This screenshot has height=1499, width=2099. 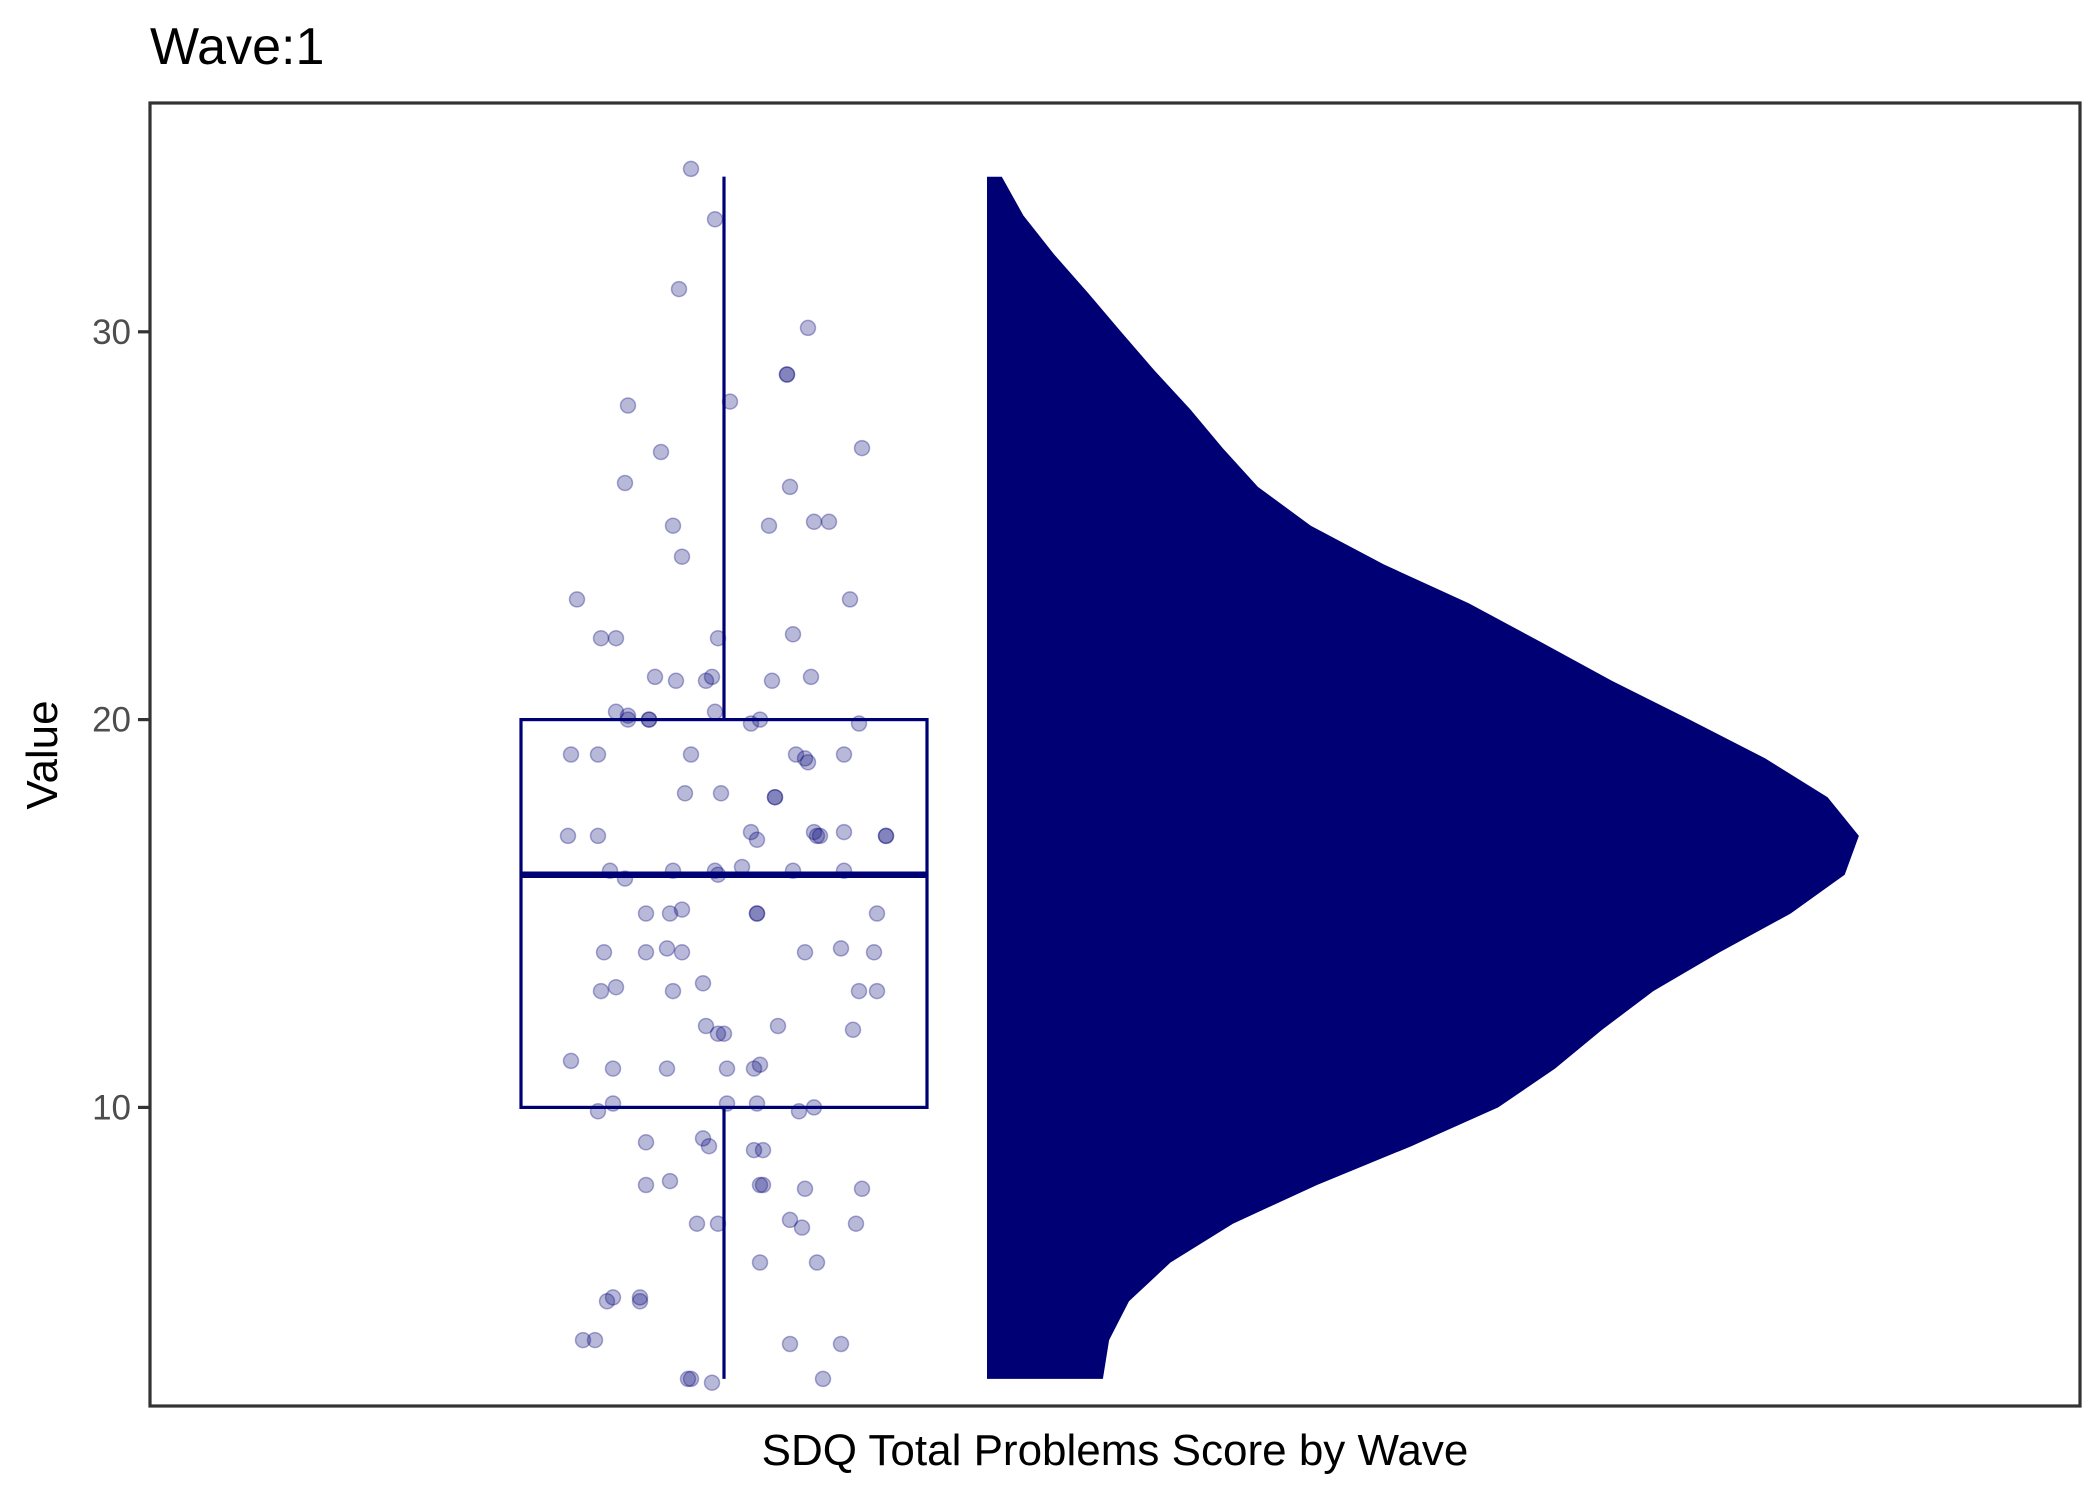 I want to click on jitter-points, so click(x=727, y=775).